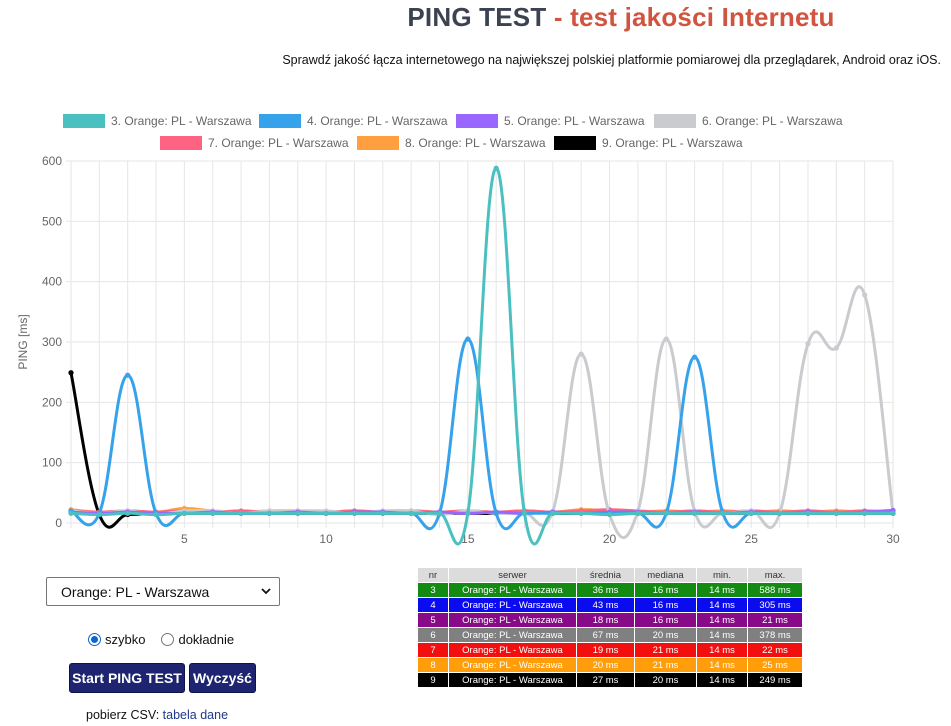 Image resolution: width=951 pixels, height=726 pixels. Describe the element at coordinates (752, 539) in the screenshot. I see `x-tick-label: 25` at that location.